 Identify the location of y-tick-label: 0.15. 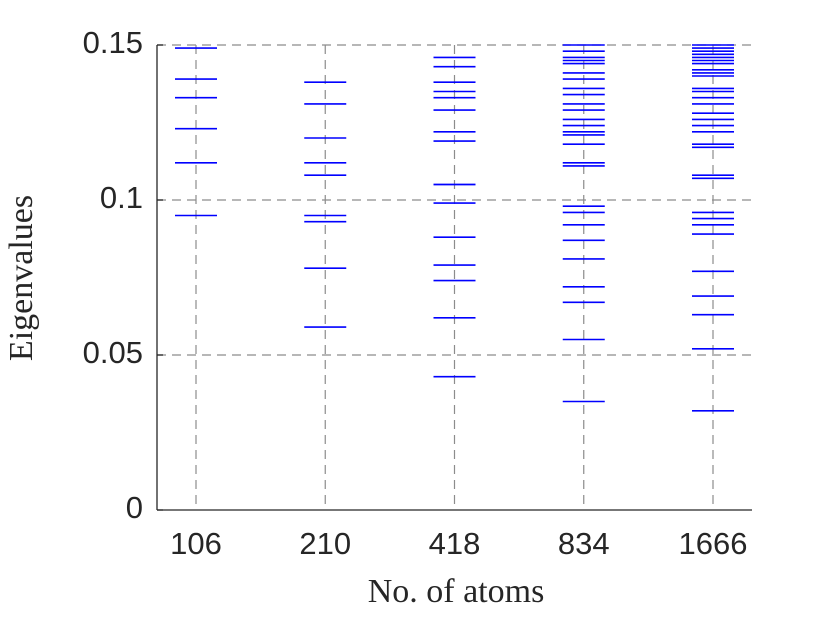
(113, 42).